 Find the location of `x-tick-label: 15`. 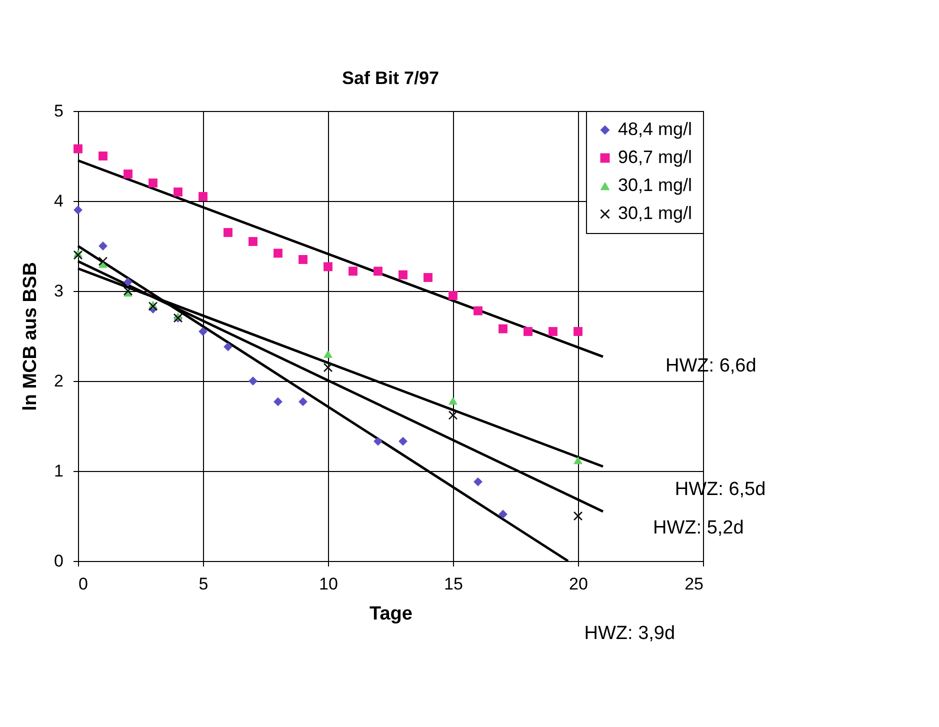

x-tick-label: 15 is located at coordinates (453, 584).